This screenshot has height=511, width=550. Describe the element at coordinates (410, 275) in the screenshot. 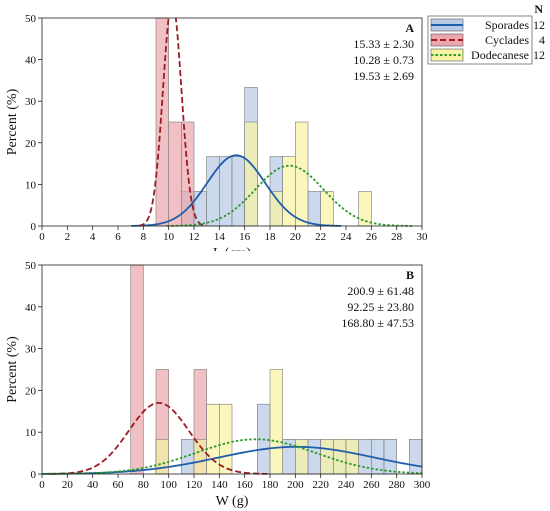

I see `panel-b-label: B` at that location.